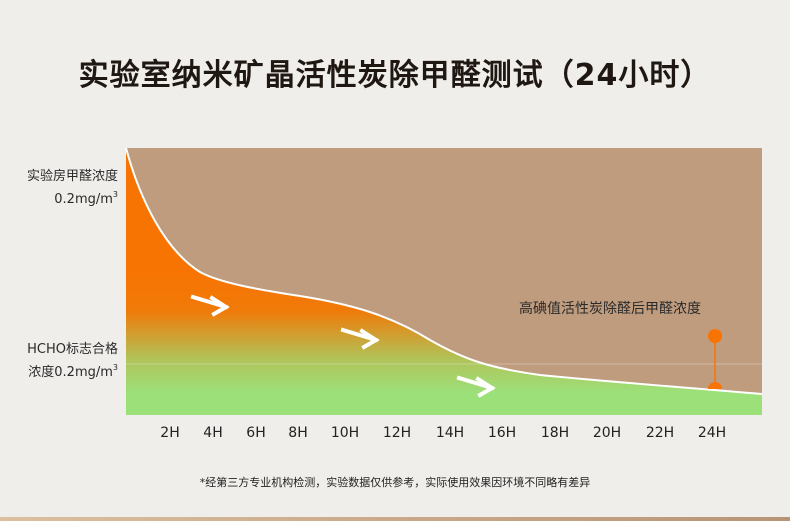 The width and height of the screenshot is (790, 521). What do you see at coordinates (170, 433) in the screenshot?
I see `x-tick: 2H` at bounding box center [170, 433].